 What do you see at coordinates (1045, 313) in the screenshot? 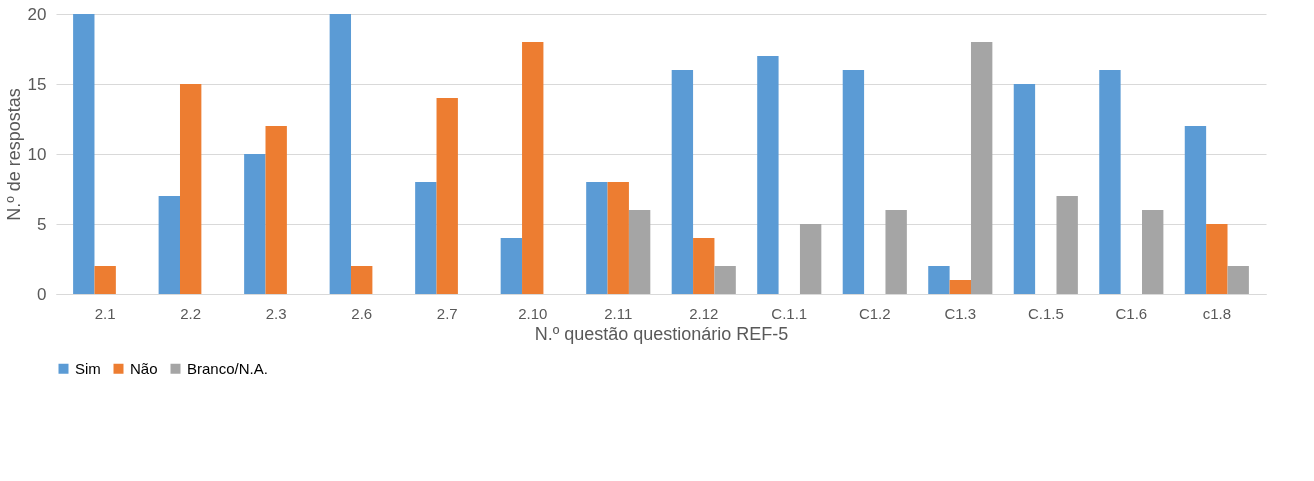
I see `x-tick-label: C.1.5` at bounding box center [1045, 313].